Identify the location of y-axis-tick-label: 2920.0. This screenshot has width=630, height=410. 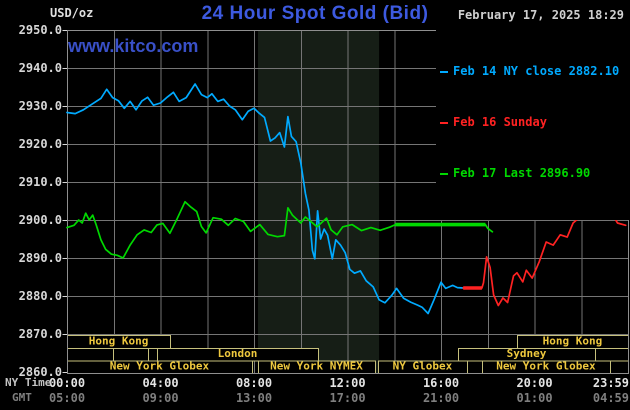
(40, 144).